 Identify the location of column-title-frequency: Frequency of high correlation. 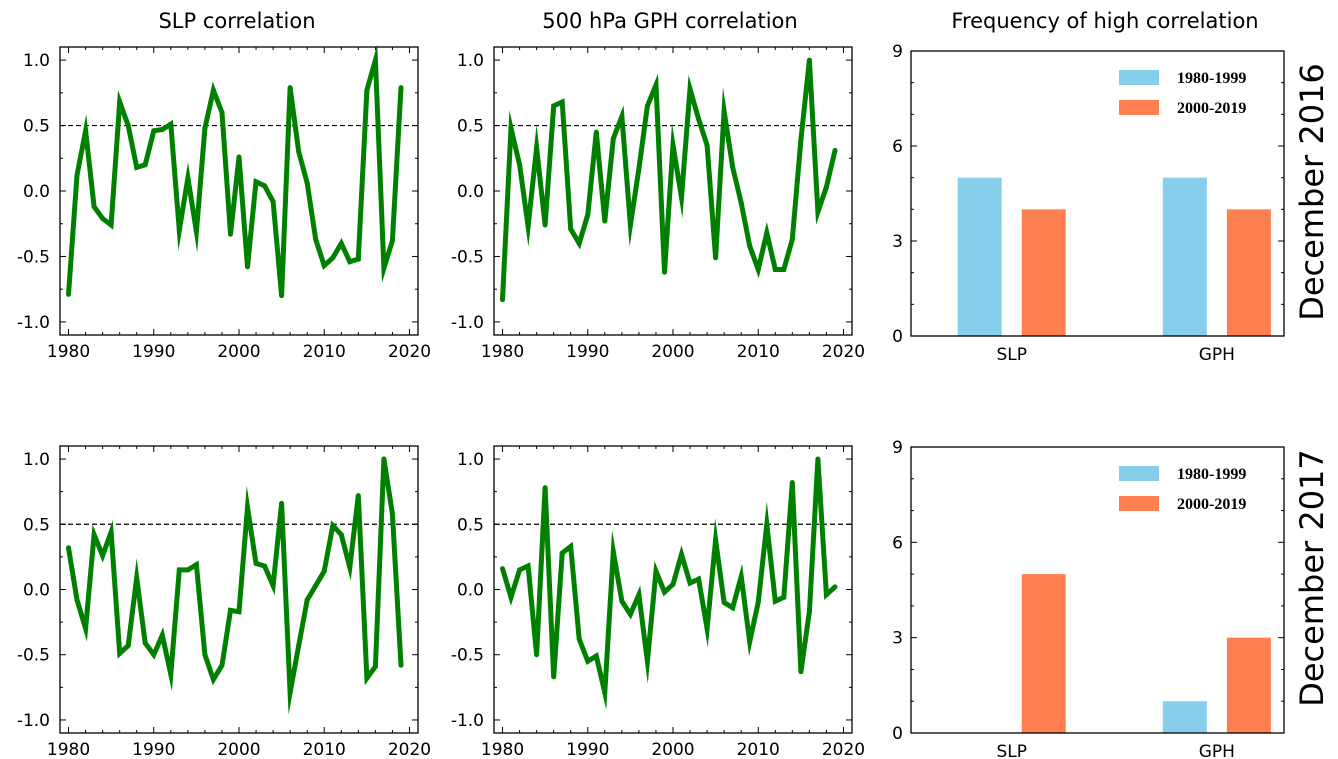
(1104, 21).